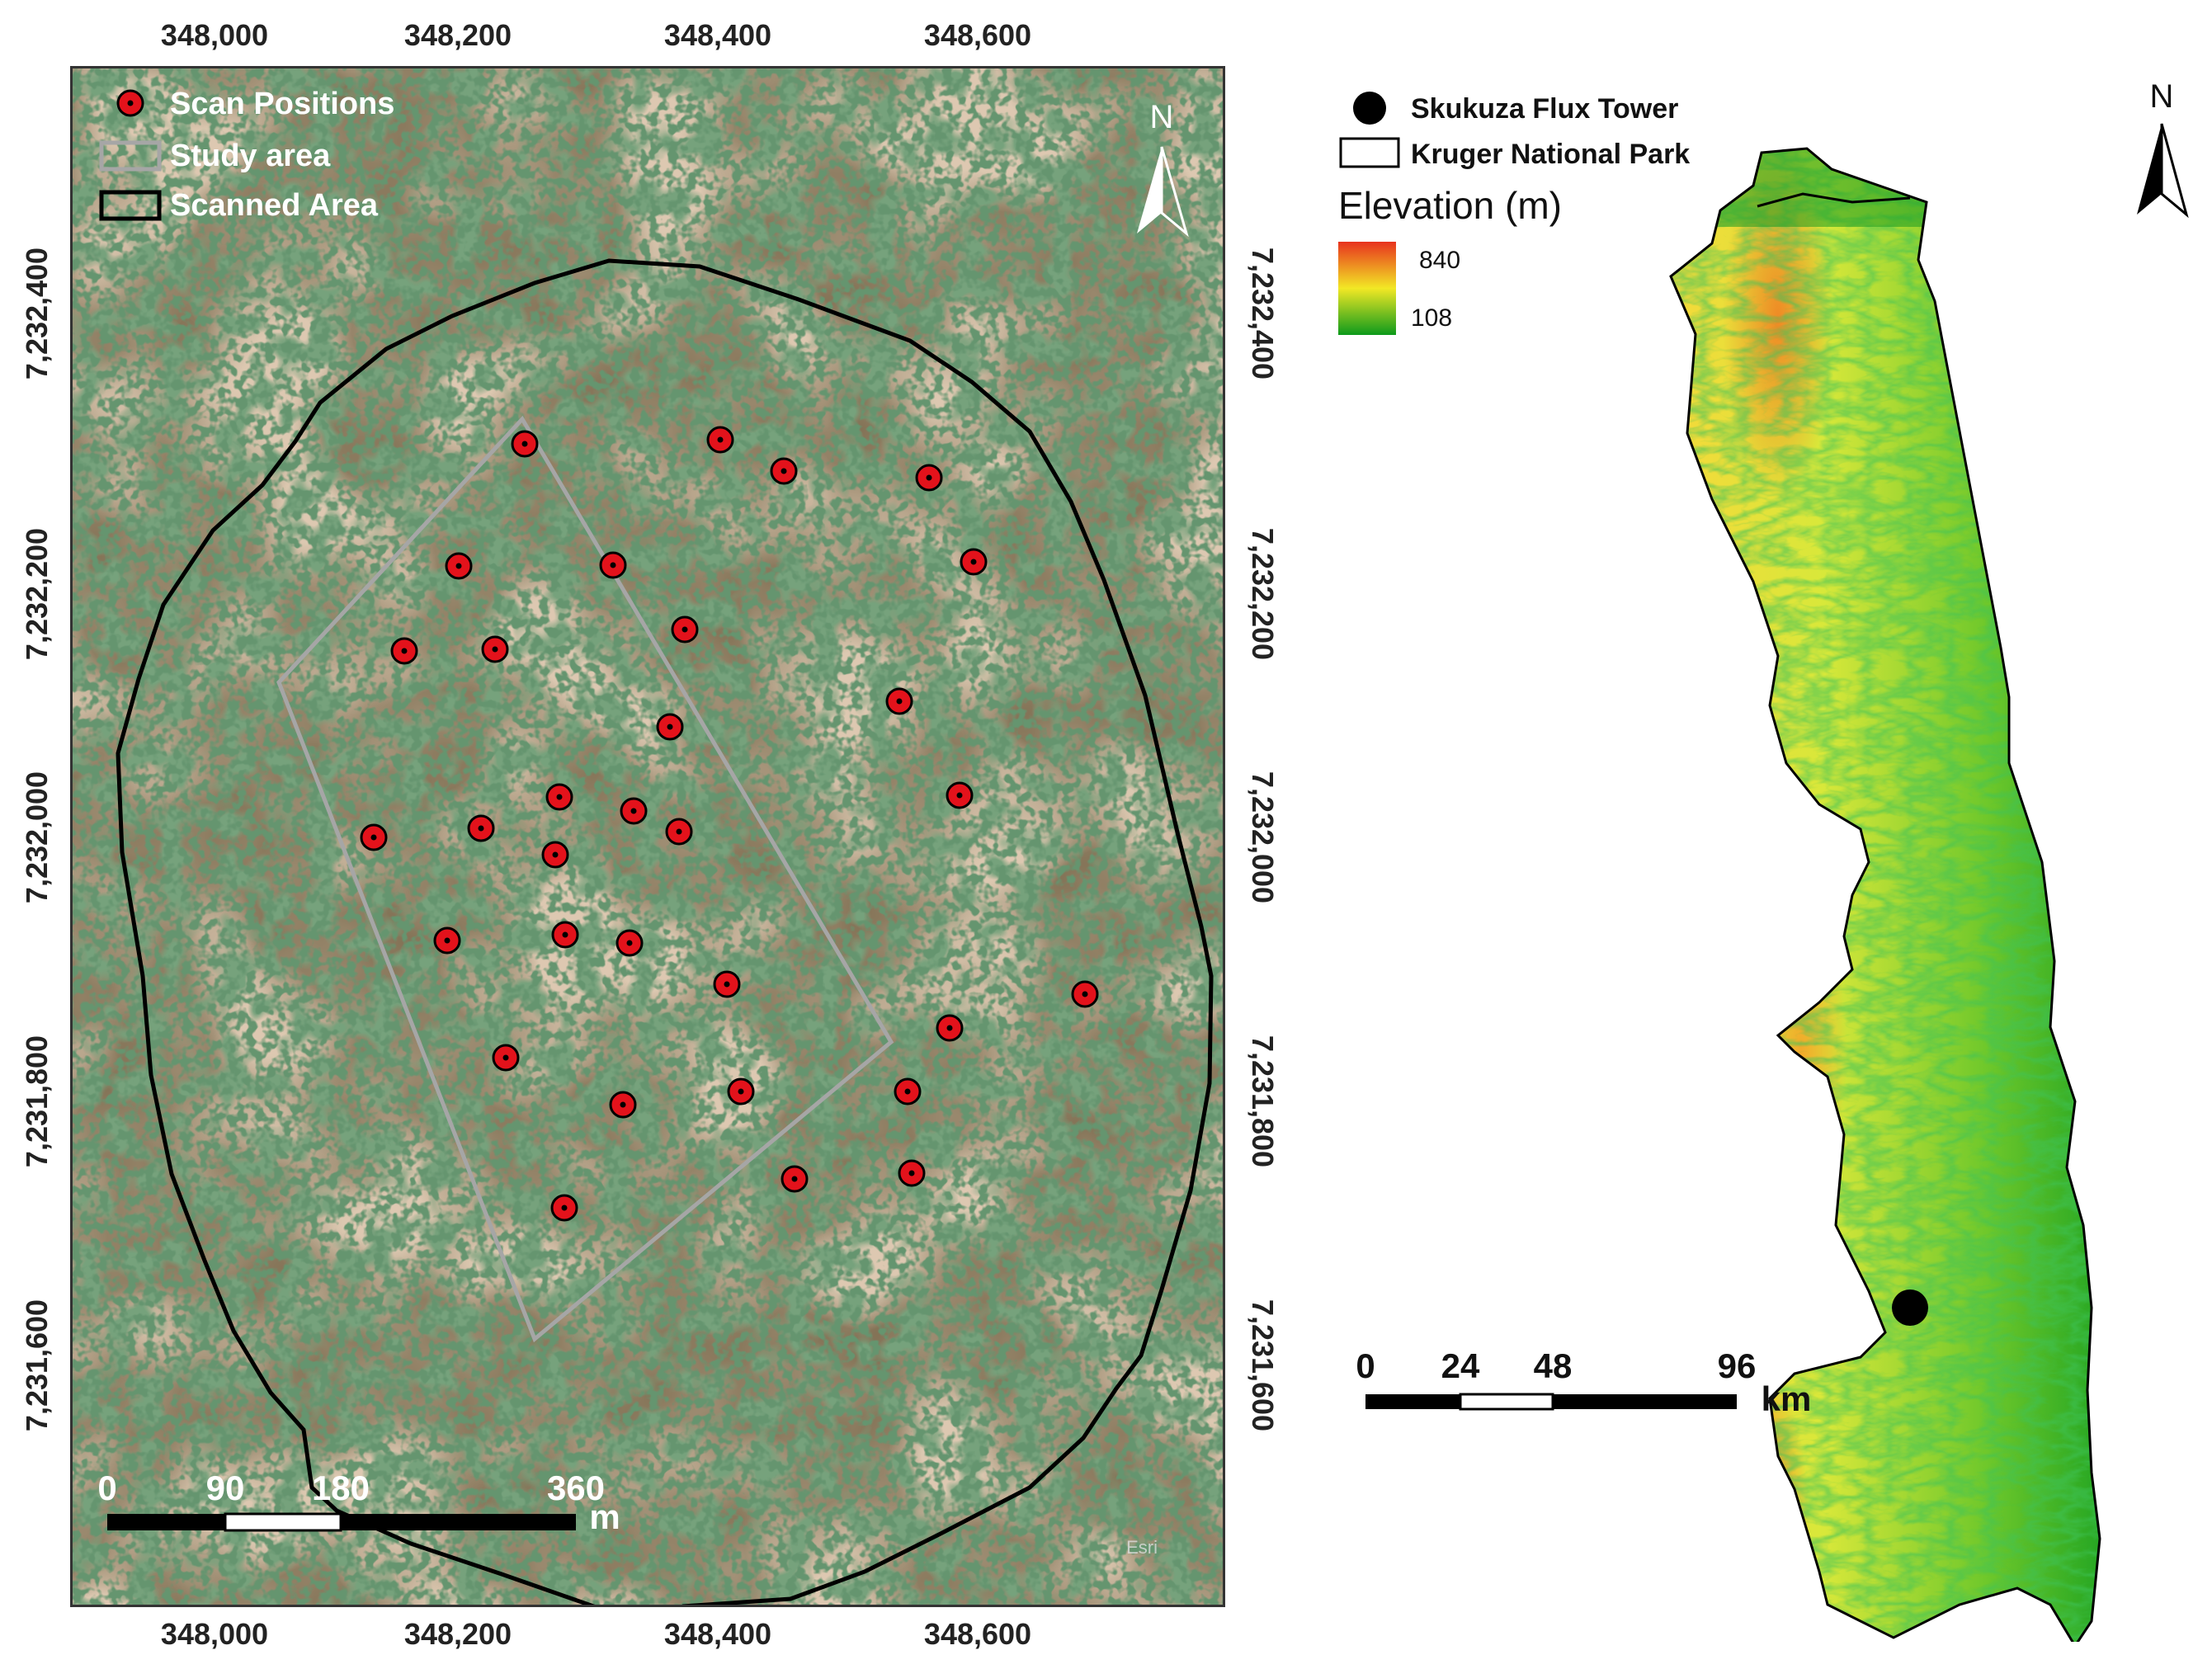 Image resolution: width=2212 pixels, height=1669 pixels. I want to click on scale-label-0: 0, so click(106, 1488).